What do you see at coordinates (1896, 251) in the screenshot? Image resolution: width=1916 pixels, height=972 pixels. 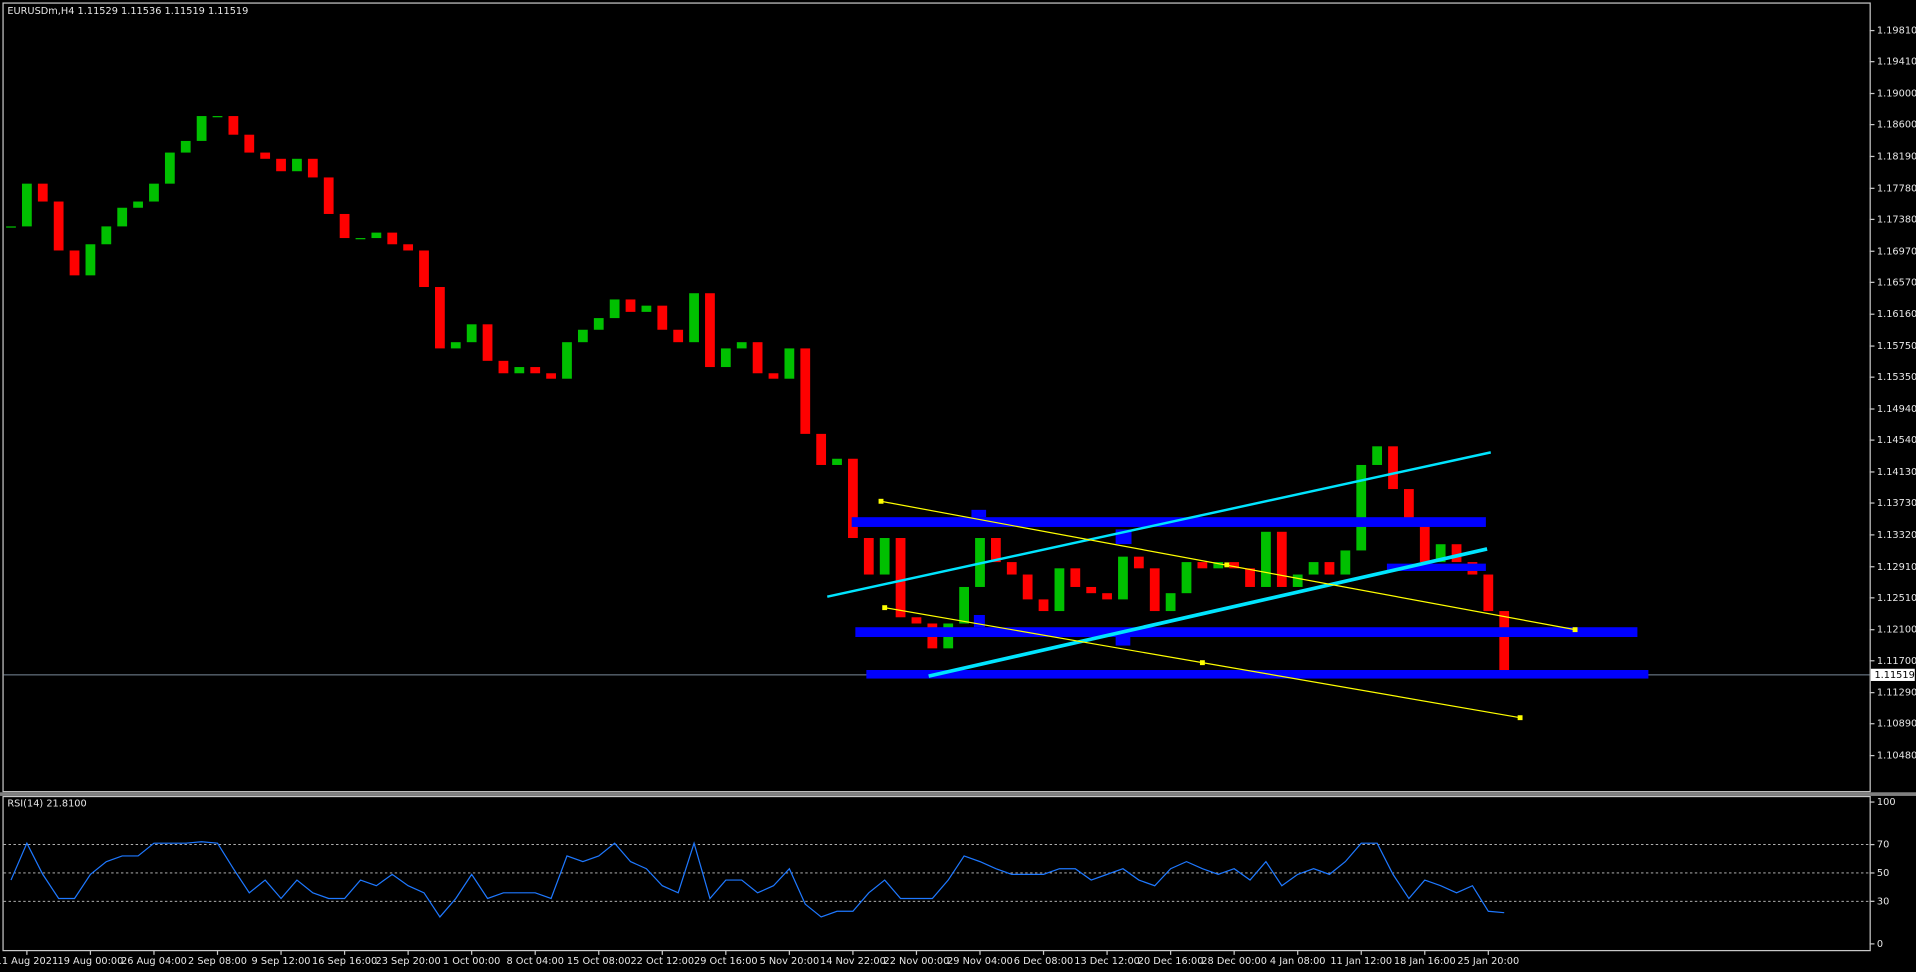 I see `y-tick-label: 1.16970` at bounding box center [1896, 251].